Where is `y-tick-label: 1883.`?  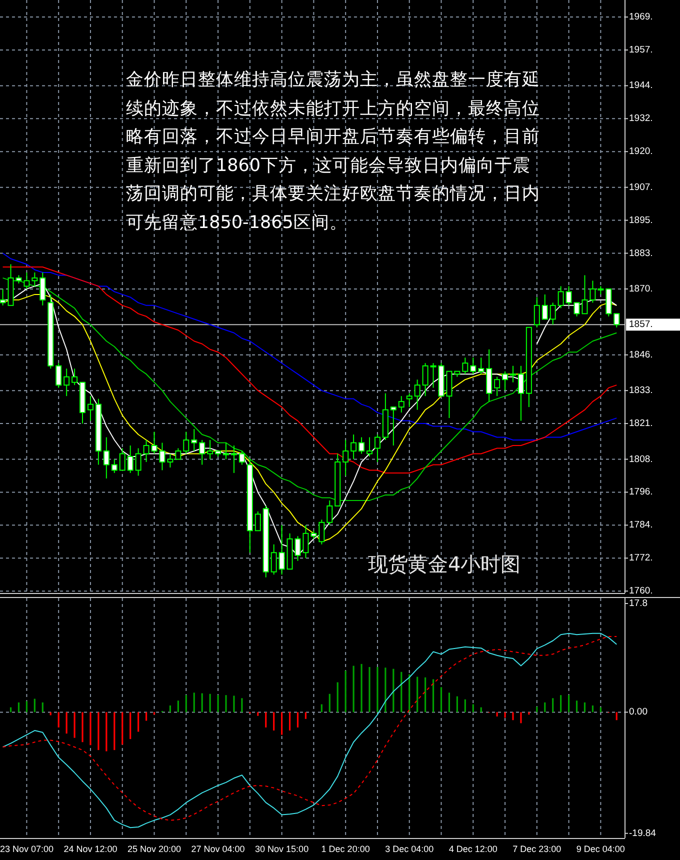 y-tick-label: 1883. is located at coordinates (641, 253).